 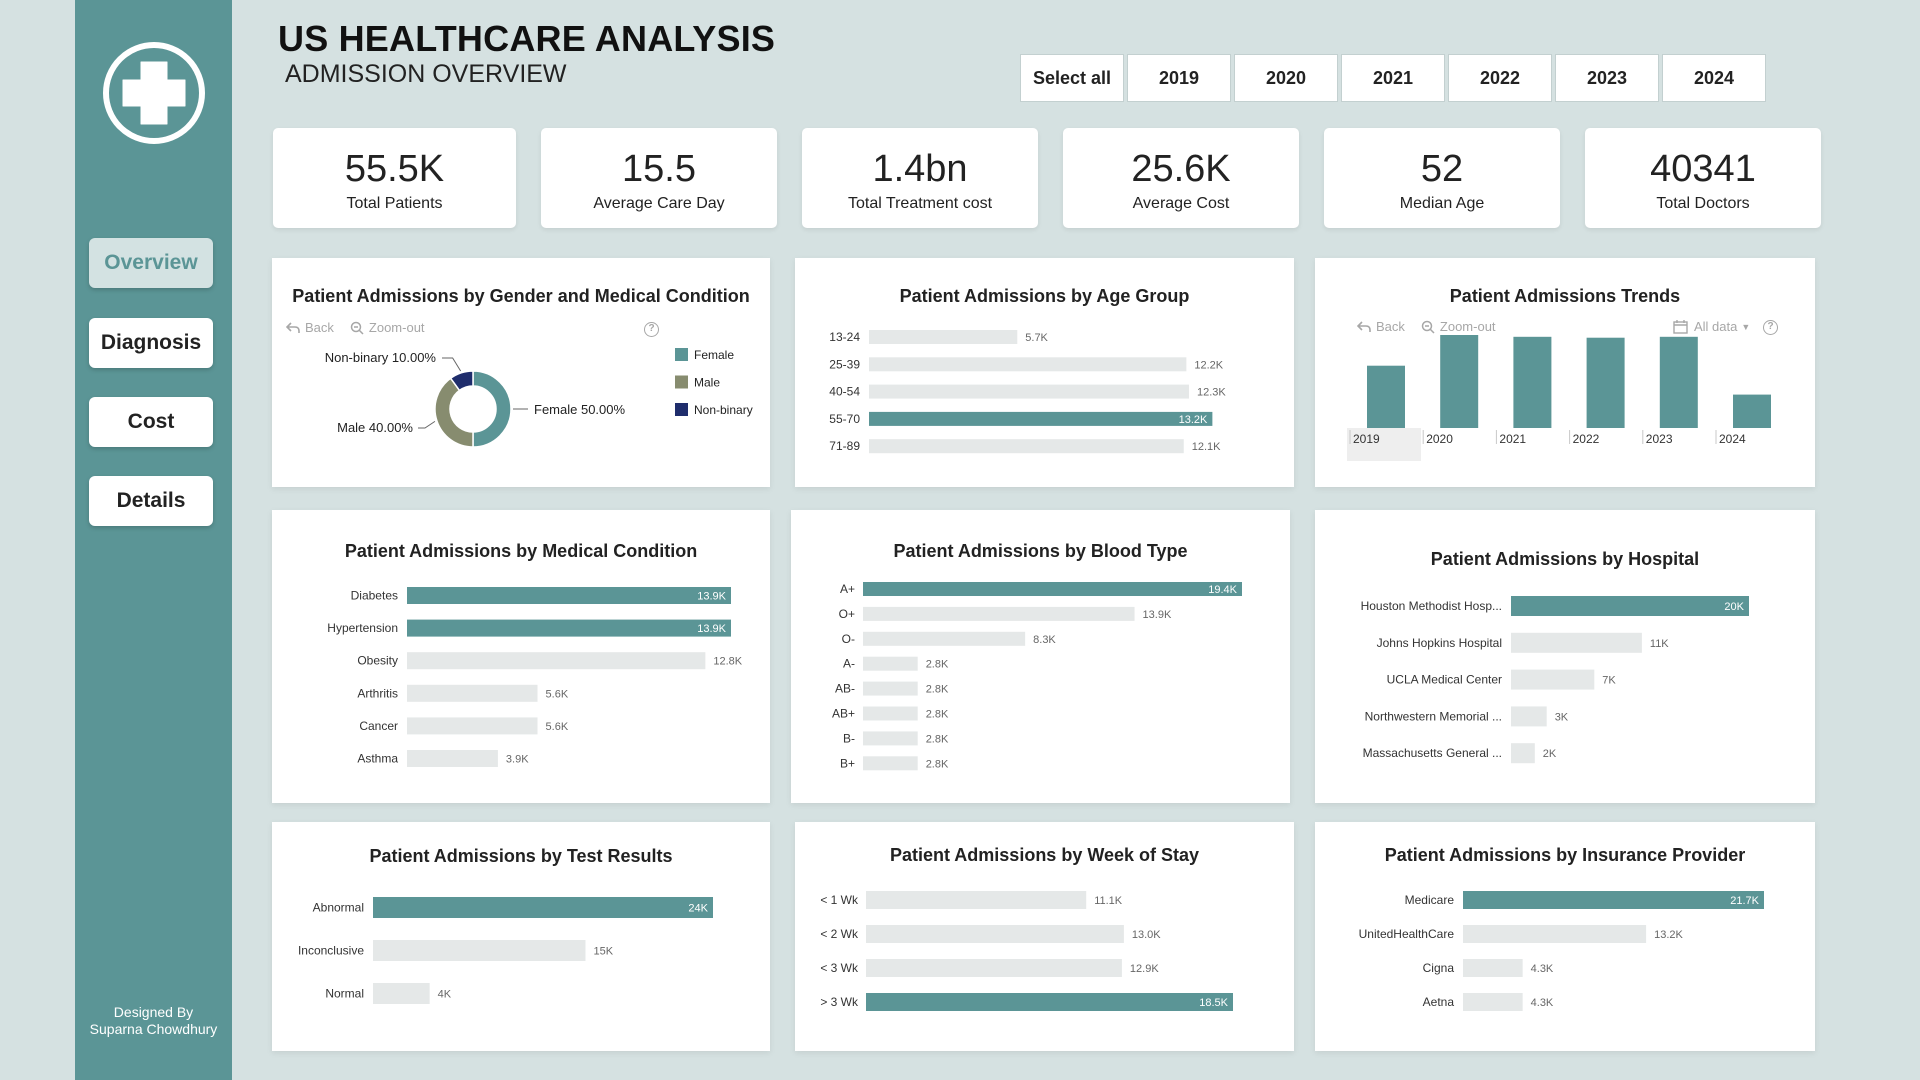 What do you see at coordinates (659, 203) in the screenshot?
I see `kpi-label: Average Care Day` at bounding box center [659, 203].